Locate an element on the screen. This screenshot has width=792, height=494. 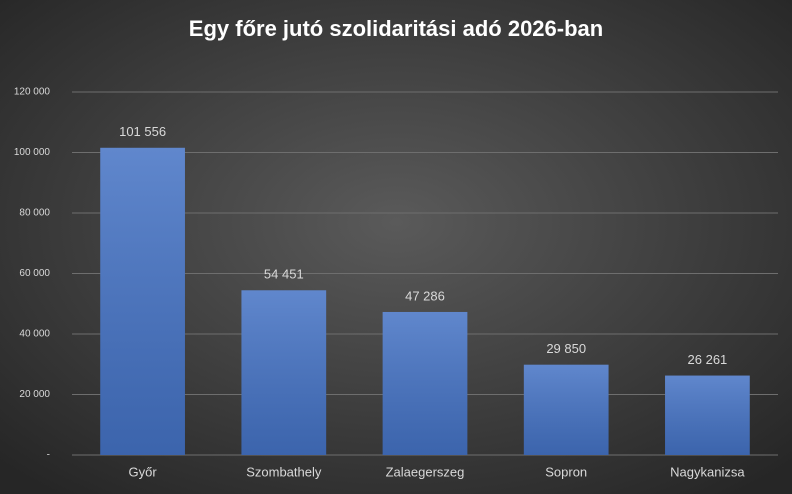
data-label: 47 286 is located at coordinates (425, 295).